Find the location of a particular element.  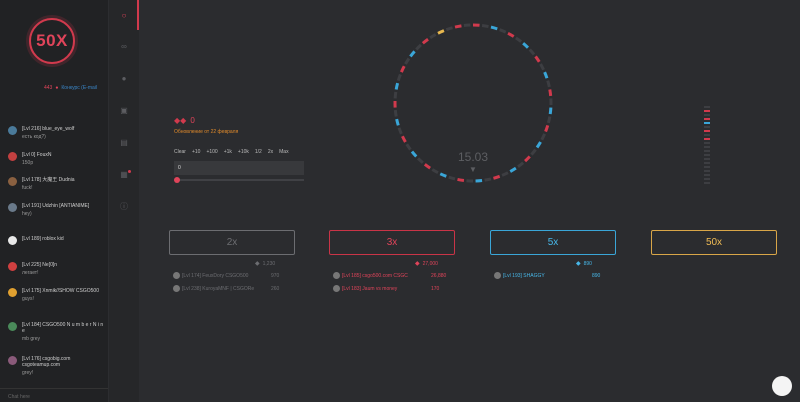

chat-text: hey) is located at coordinates (27, 214).